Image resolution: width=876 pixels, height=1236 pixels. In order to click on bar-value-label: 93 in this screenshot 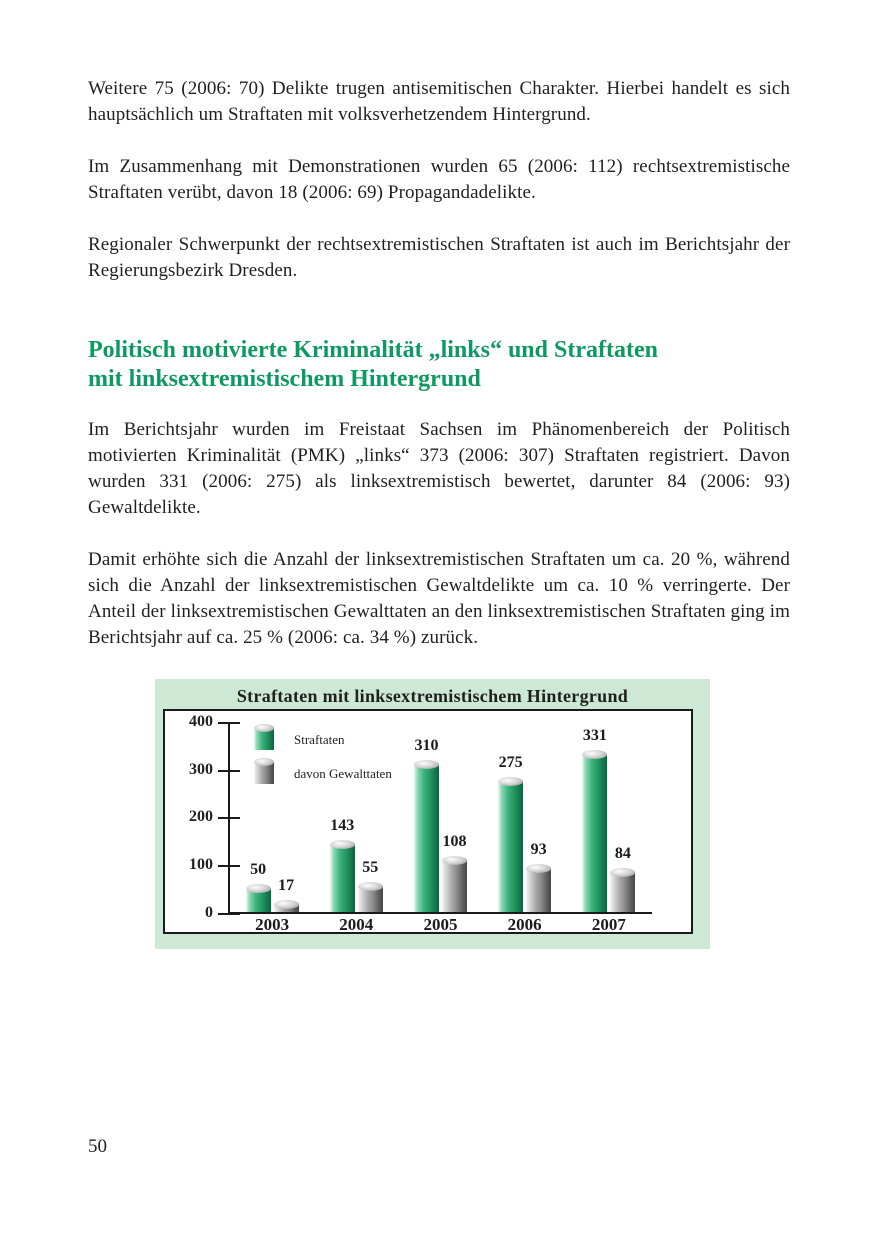, I will do `click(538, 849)`.